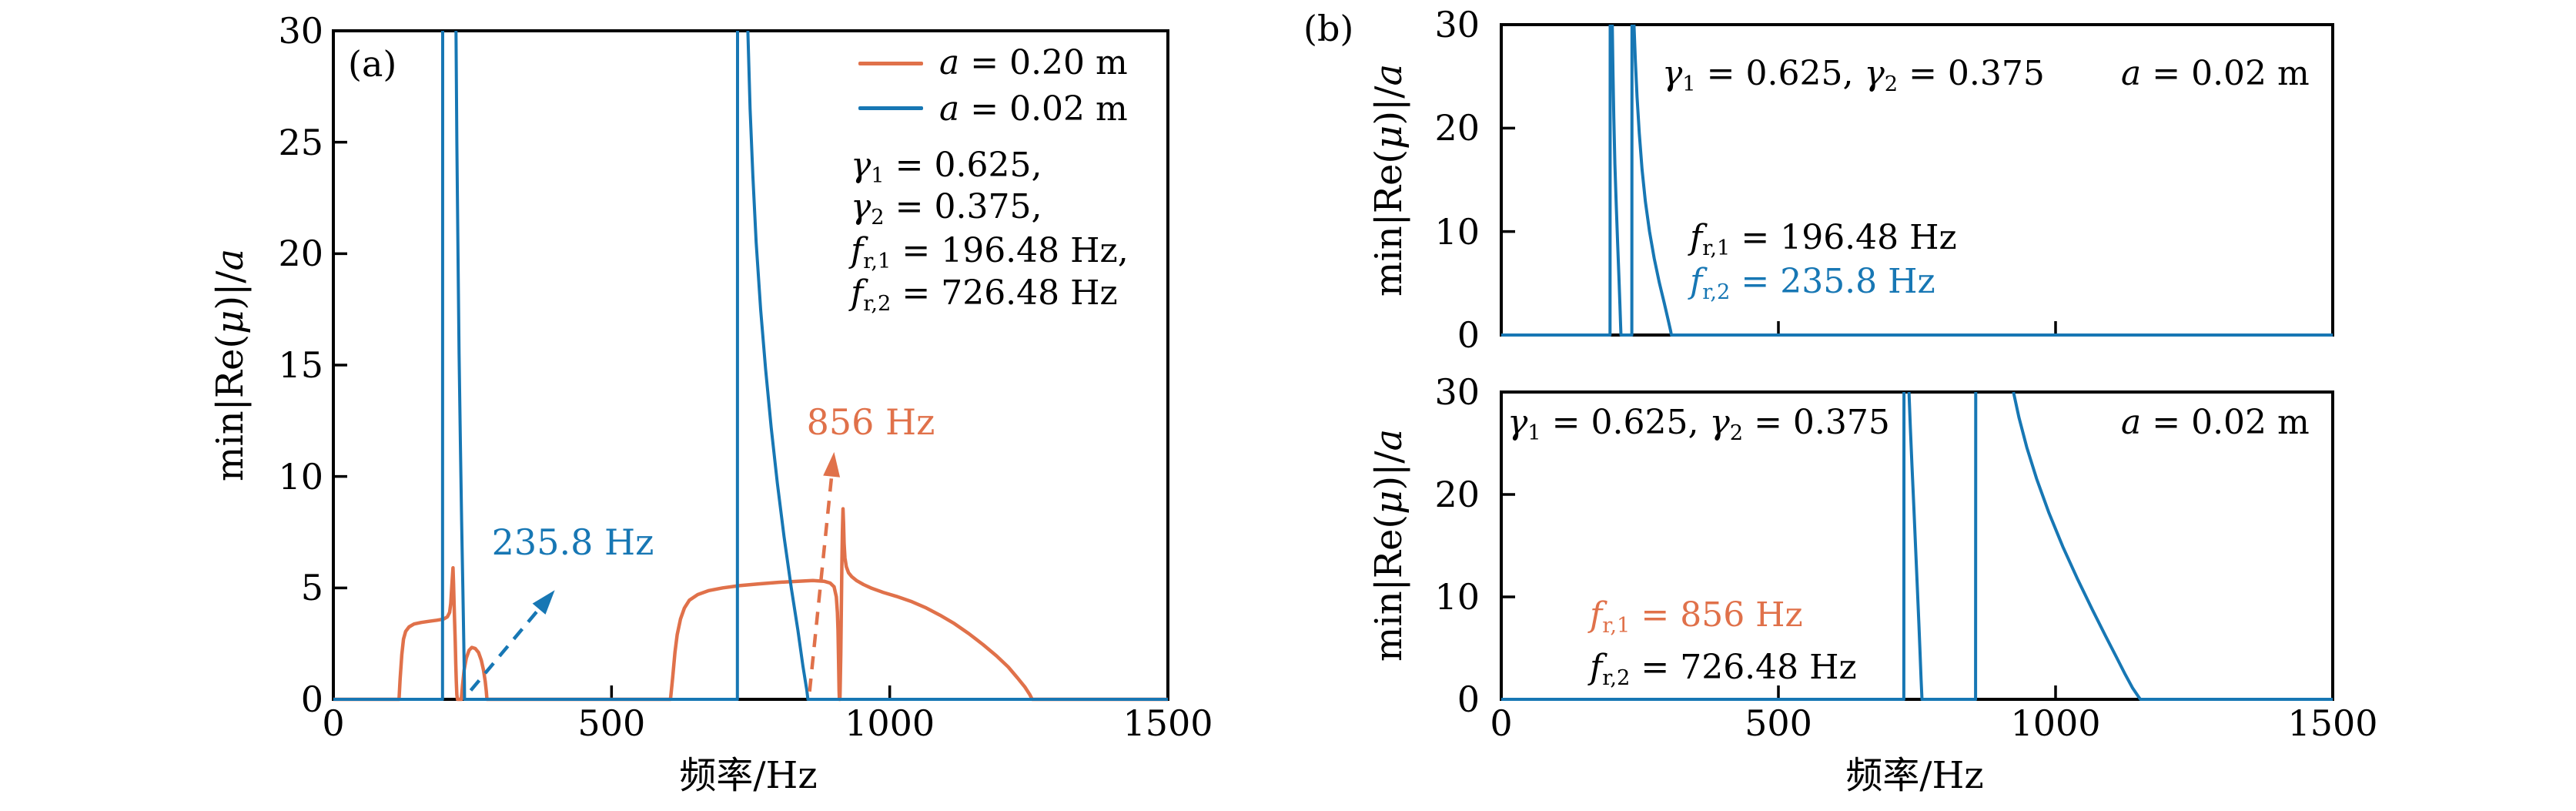  What do you see at coordinates (1005, 293) in the screenshot?
I see `text-part: = 726.48 Hz` at bounding box center [1005, 293].